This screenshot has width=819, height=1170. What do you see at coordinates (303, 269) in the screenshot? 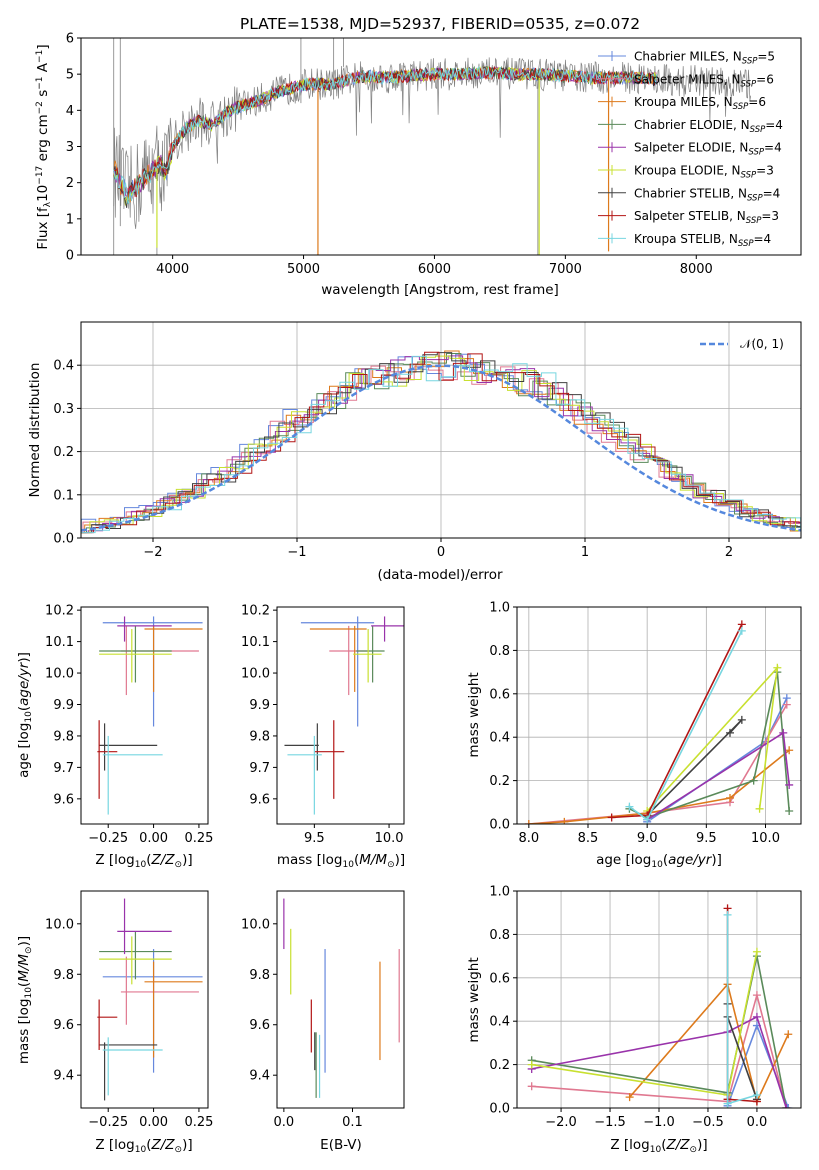
I see `x-tick-label: 5000` at bounding box center [303, 269].